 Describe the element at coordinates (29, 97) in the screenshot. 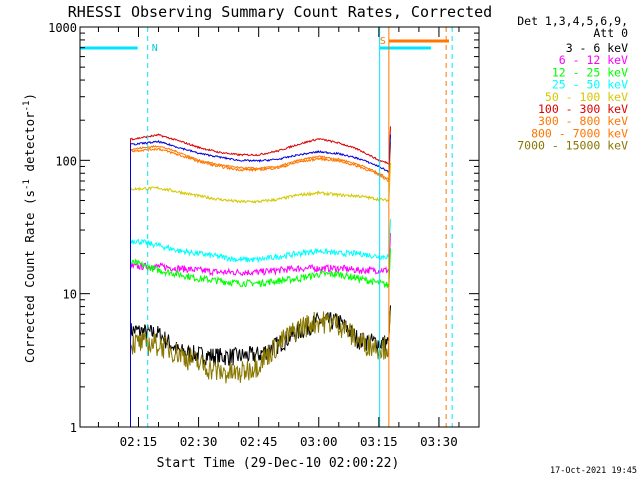

I see `y-axis-label-end: )` at that location.